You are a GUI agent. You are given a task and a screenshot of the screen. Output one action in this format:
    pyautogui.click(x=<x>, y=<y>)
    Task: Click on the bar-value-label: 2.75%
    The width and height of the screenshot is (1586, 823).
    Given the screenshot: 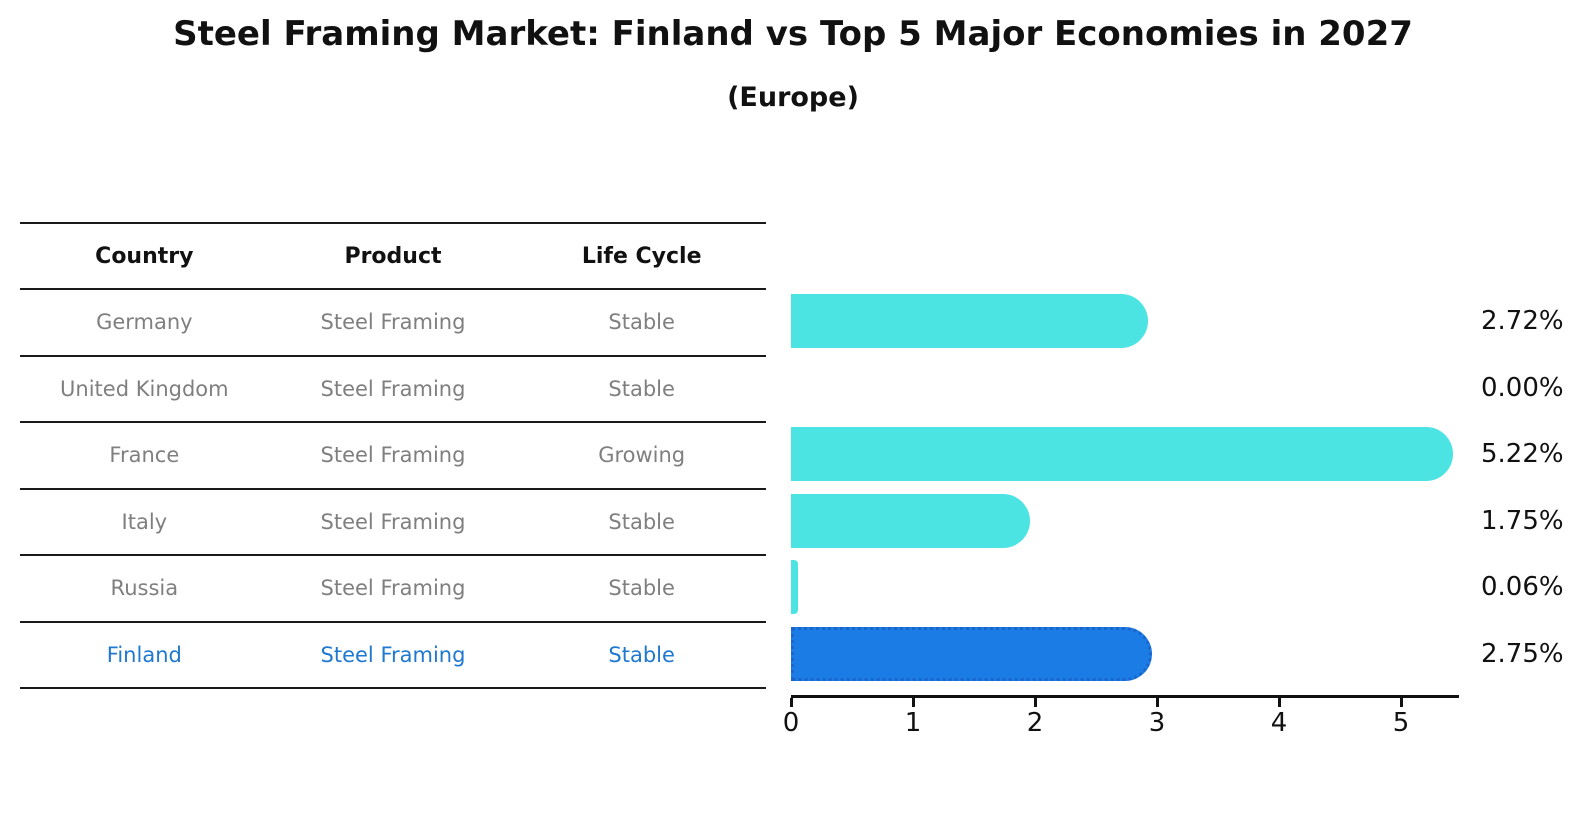 What is the action you would take?
    pyautogui.click(x=1522, y=653)
    